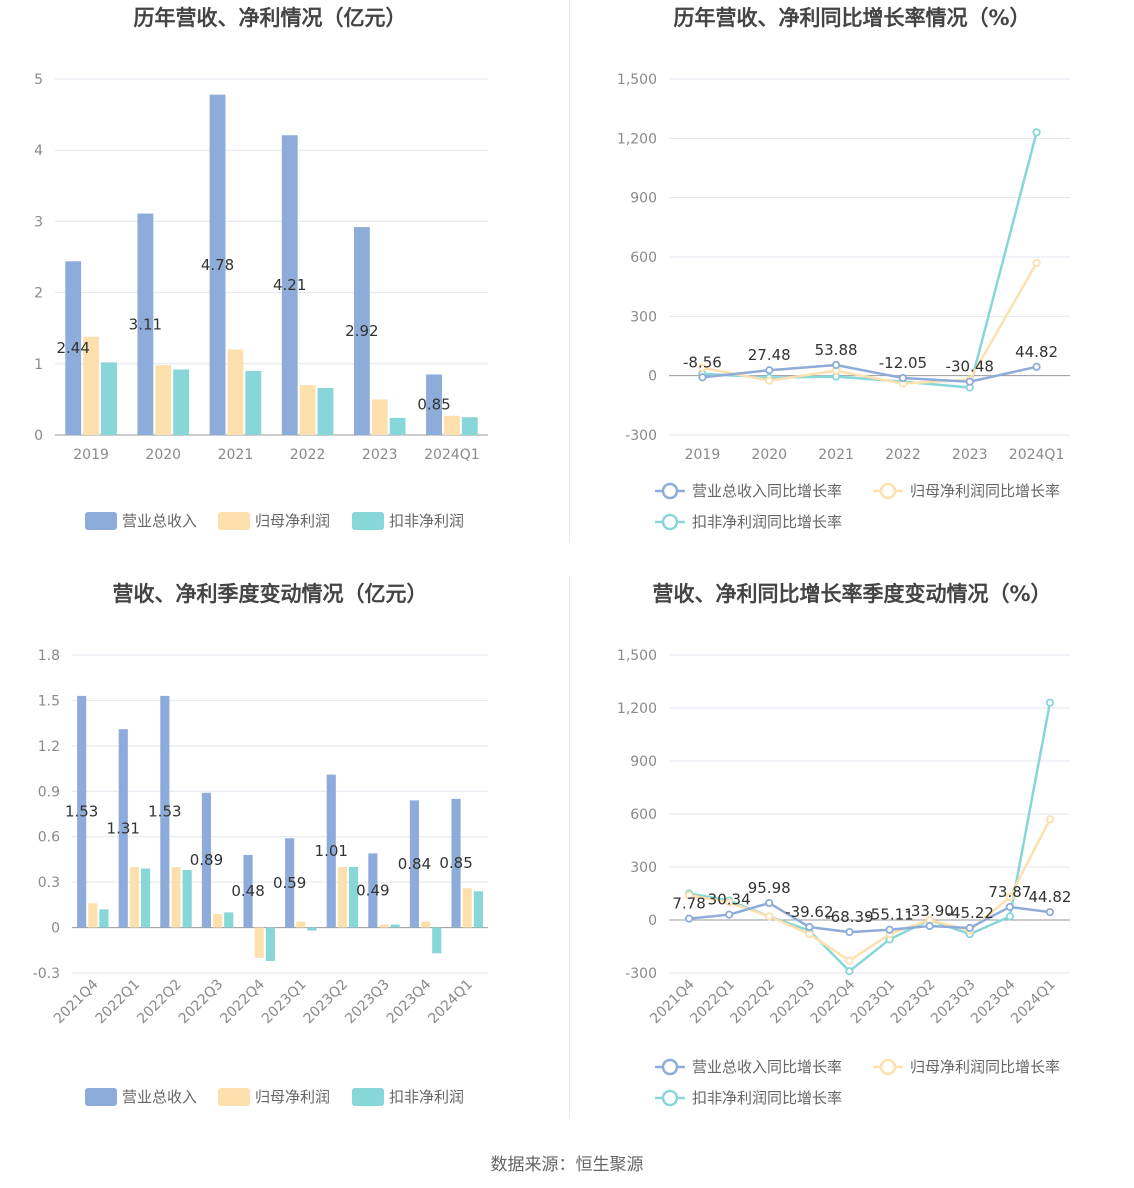 The image size is (1134, 1188). I want to click on y-tick-label: 0.3, so click(49, 883).